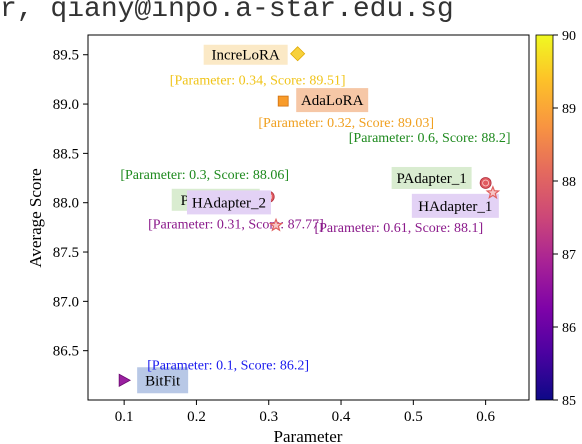  What do you see at coordinates (569, 328) in the screenshot?
I see `colorbar-tick-label: 86` at bounding box center [569, 328].